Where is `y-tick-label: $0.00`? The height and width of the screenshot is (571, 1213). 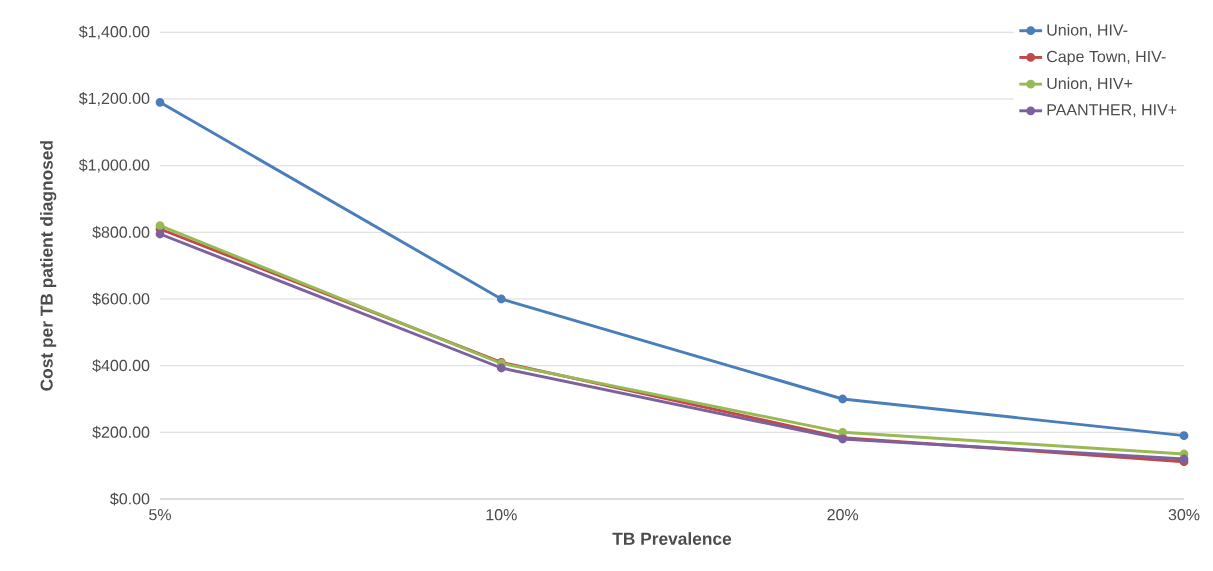
y-tick-label: $0.00 is located at coordinates (130, 499).